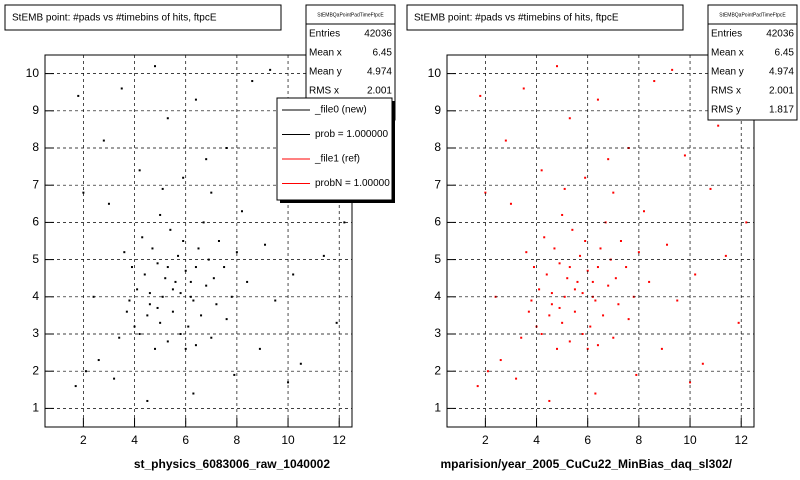  What do you see at coordinates (726, 34) in the screenshot?
I see `stats-label: Entries` at bounding box center [726, 34].